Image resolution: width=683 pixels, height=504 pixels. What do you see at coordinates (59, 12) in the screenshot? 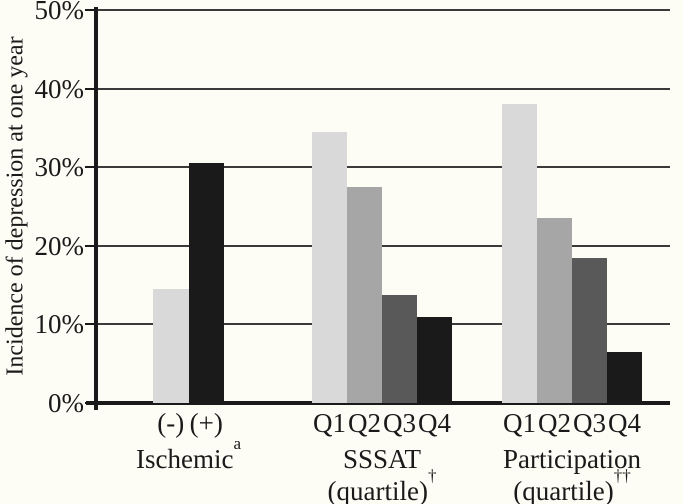
I see `y-tick-label: 50%` at bounding box center [59, 12].